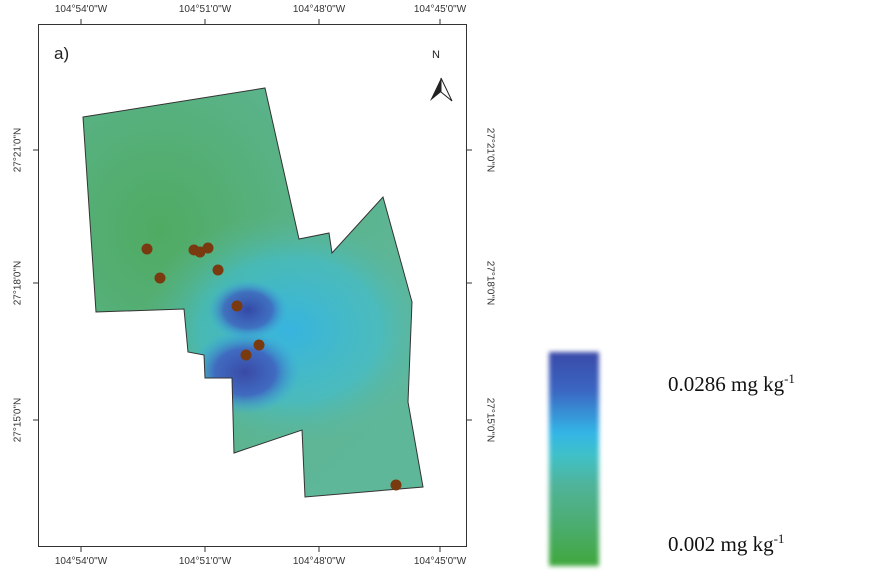 The image size is (871, 577). Describe the element at coordinates (62, 53) in the screenshot. I see `panel-label: a)` at that location.